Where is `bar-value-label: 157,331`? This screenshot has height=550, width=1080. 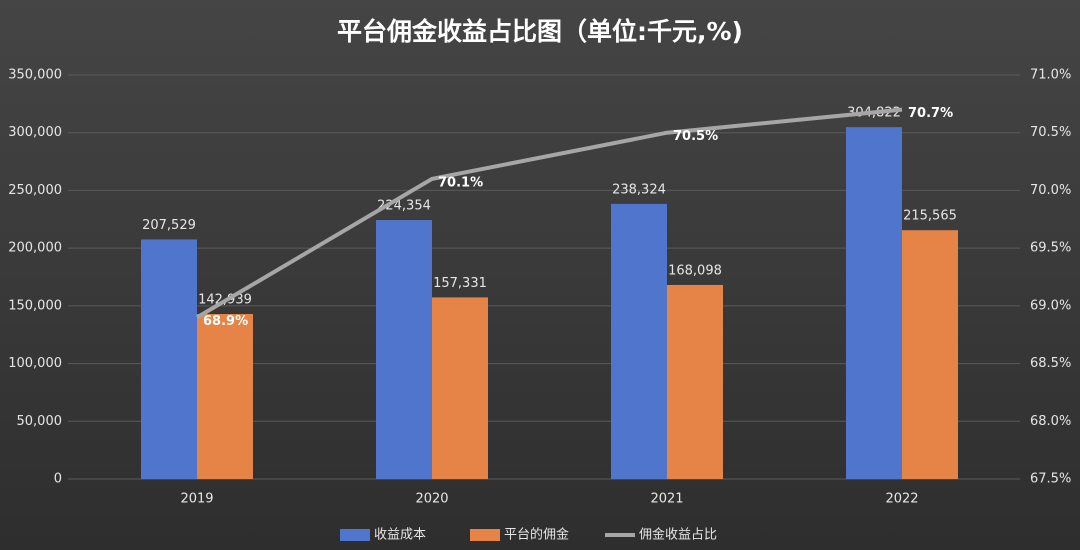
bar-value-label: 157,331 is located at coordinates (460, 283).